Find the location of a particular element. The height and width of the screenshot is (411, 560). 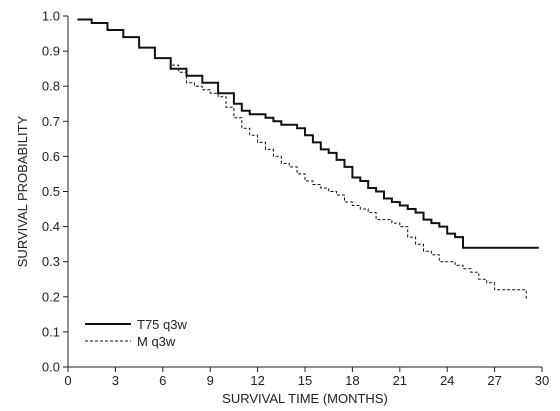

y-tick-label: 0.7 is located at coordinates (51, 121).